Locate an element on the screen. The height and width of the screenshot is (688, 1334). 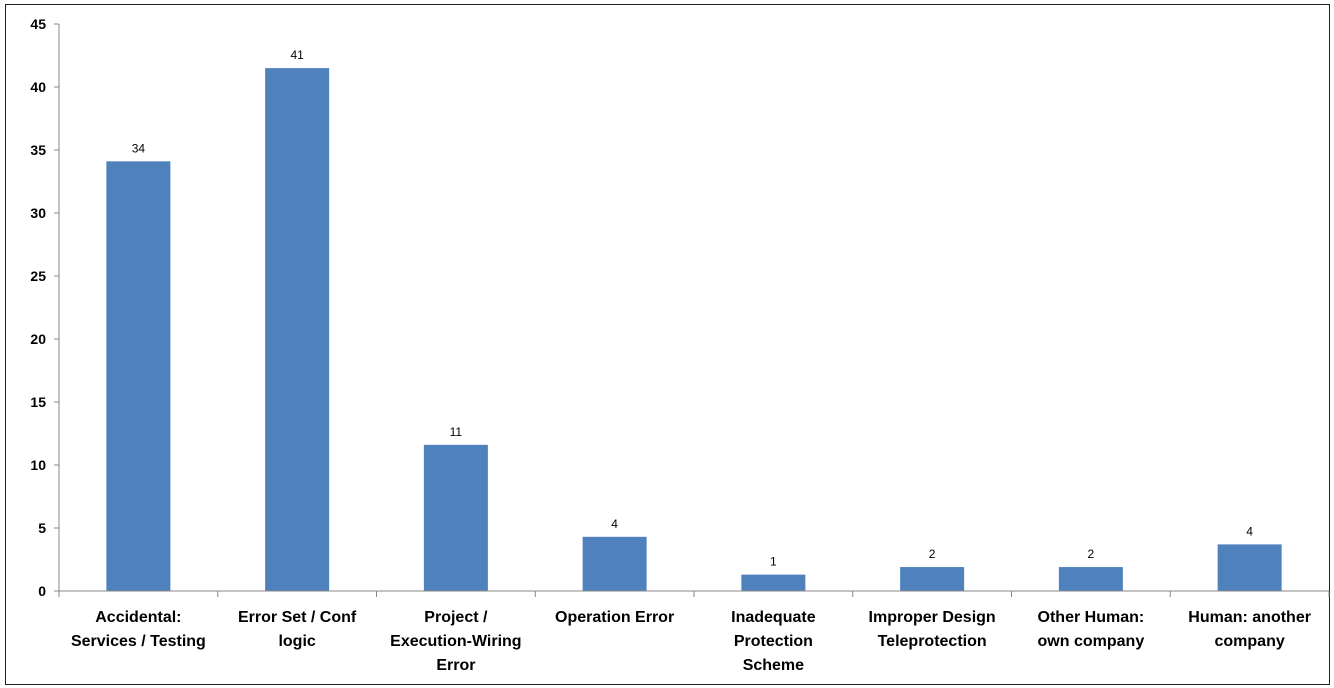
data-label: 11 is located at coordinates (456, 432).